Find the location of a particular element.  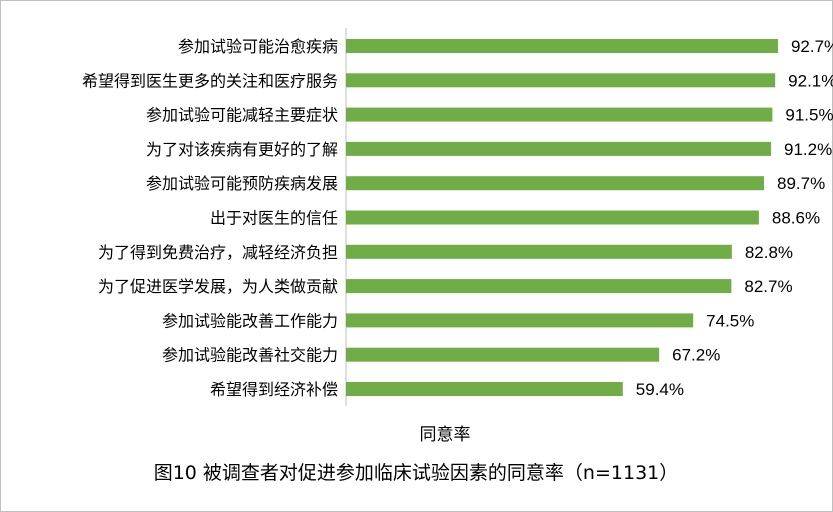

category-label-4: 参加试验可能预防疾病发展 is located at coordinates (242, 183).